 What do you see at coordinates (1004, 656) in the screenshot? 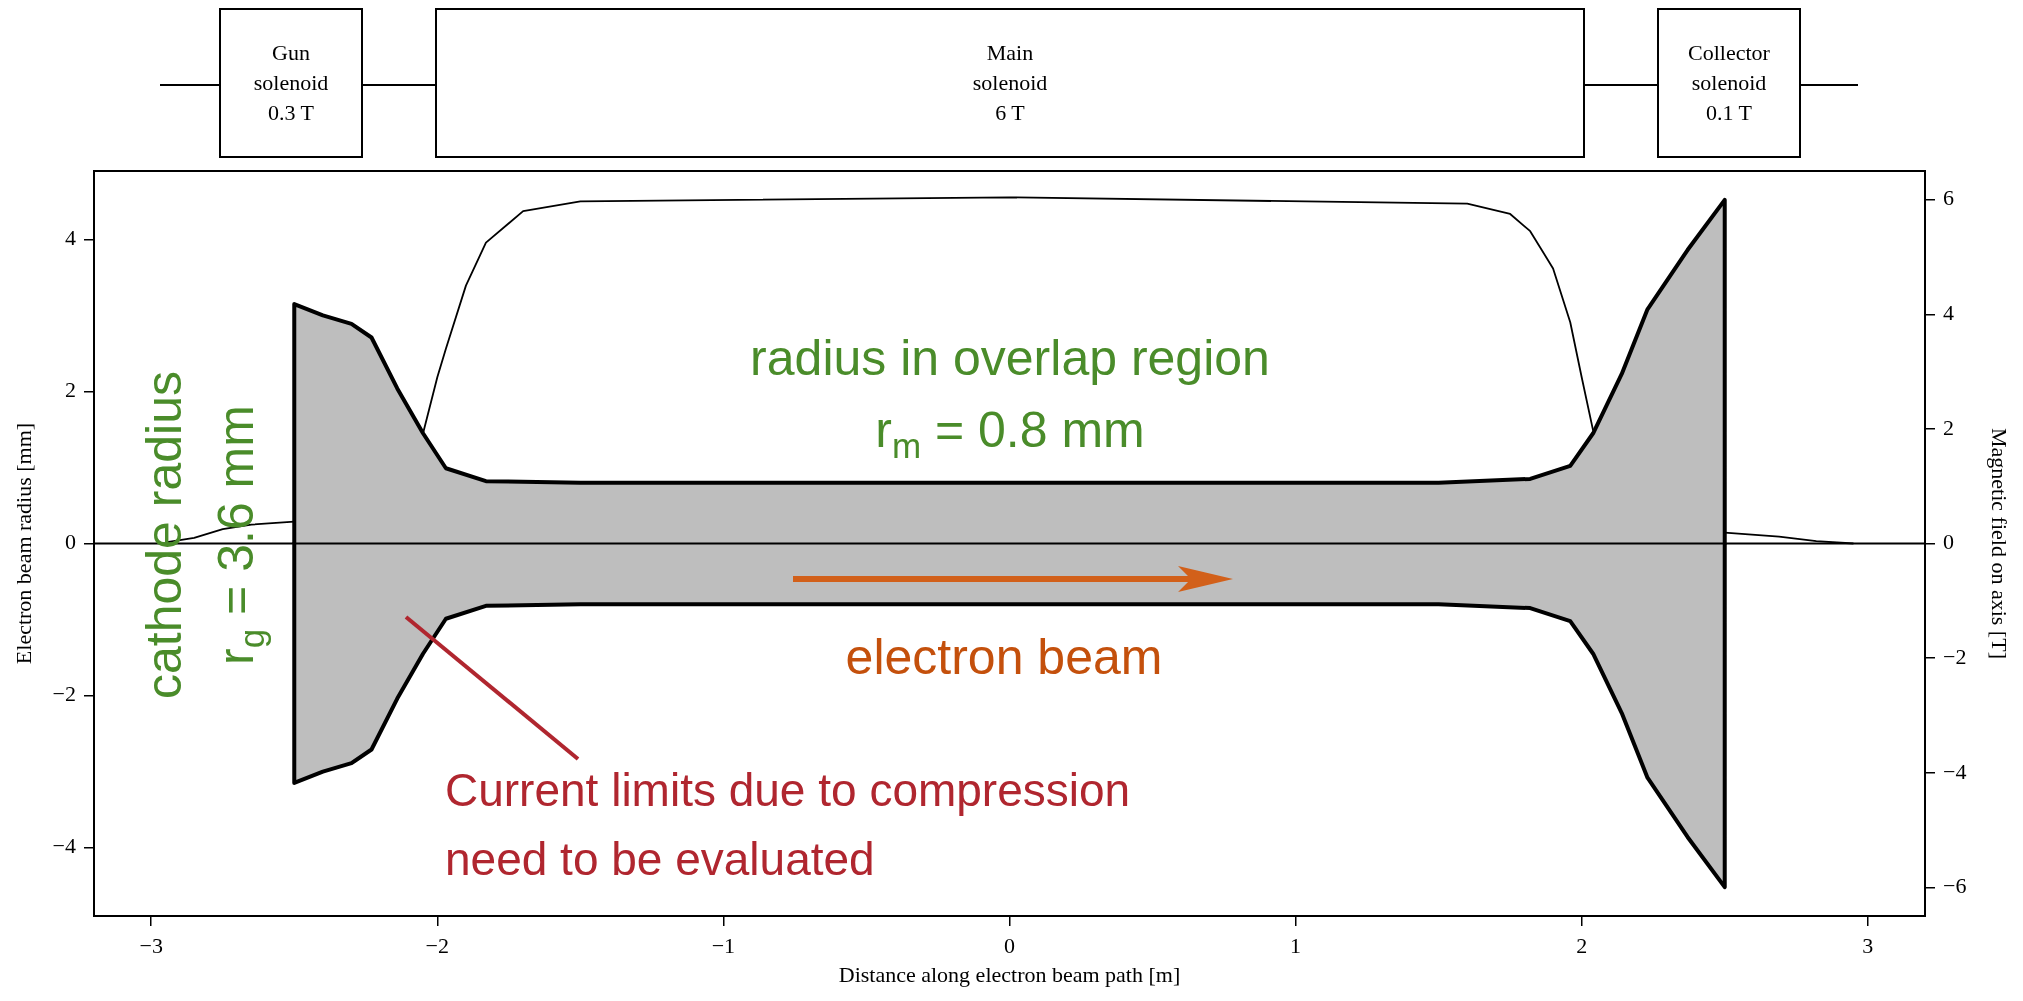
I see `annotation: electron beam` at bounding box center [1004, 656].